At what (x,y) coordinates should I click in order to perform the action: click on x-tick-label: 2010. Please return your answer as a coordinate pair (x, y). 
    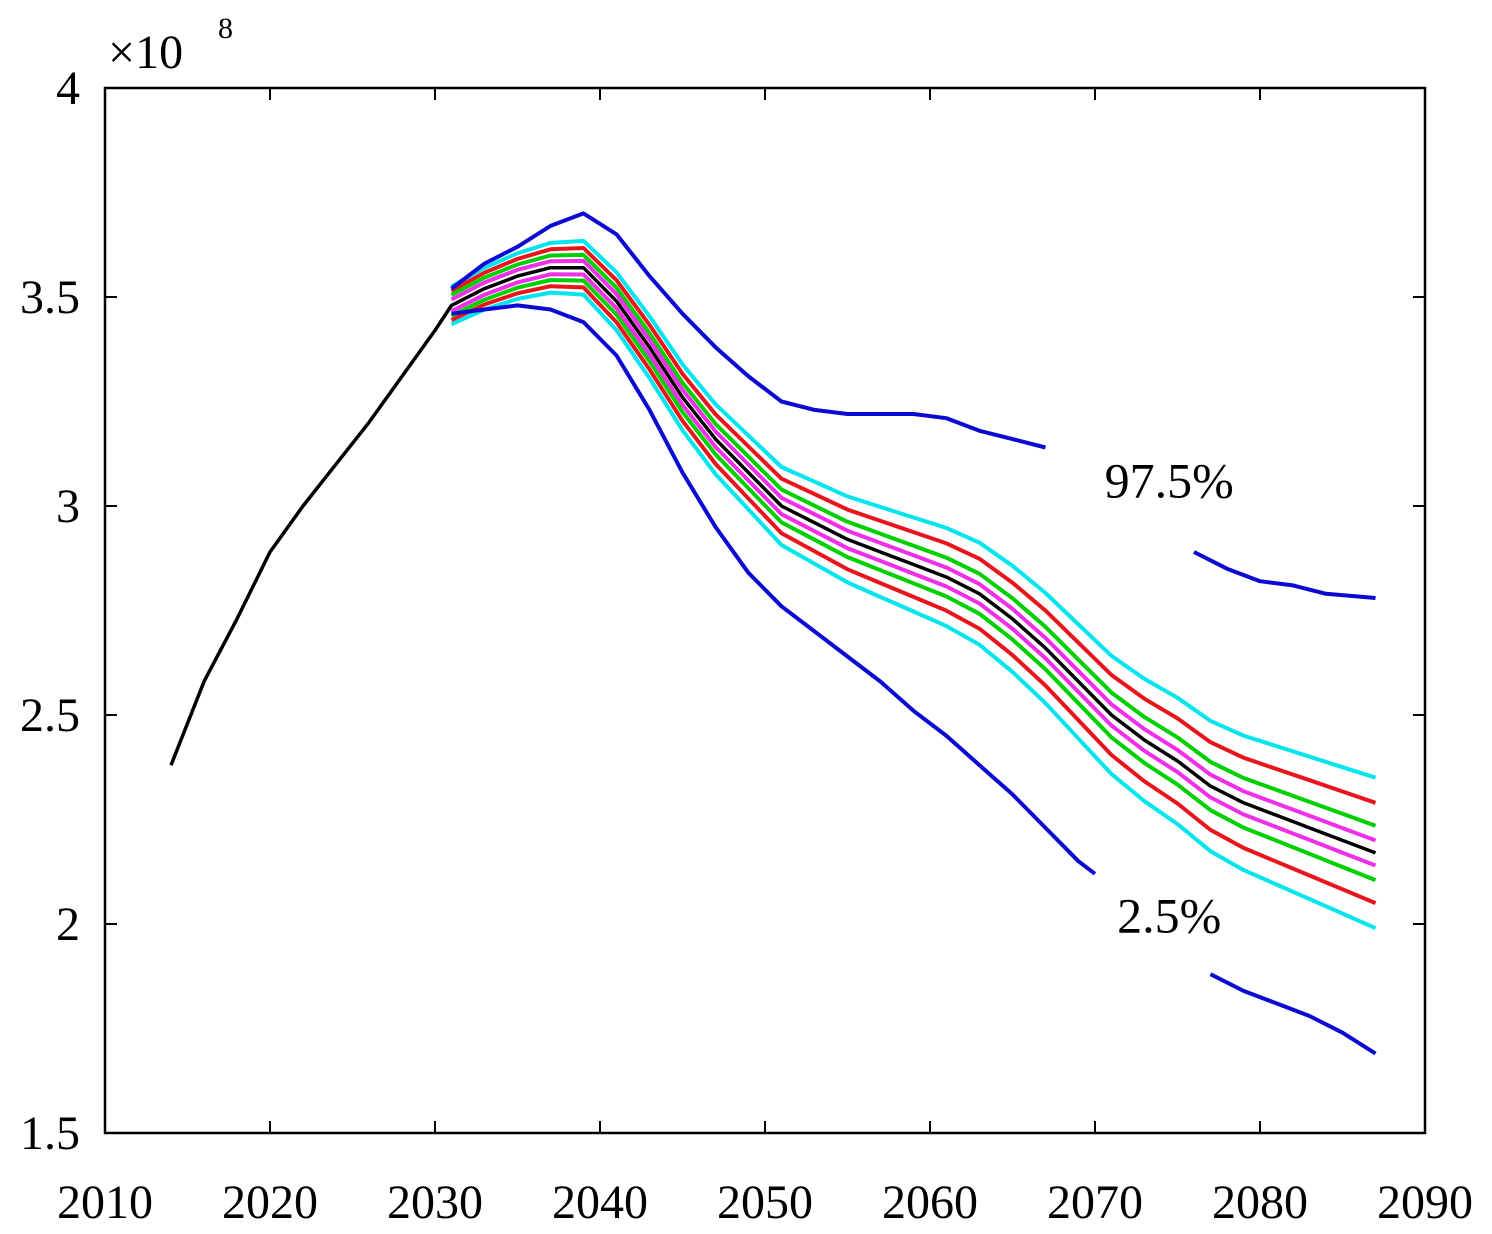
    Looking at the image, I should click on (105, 1202).